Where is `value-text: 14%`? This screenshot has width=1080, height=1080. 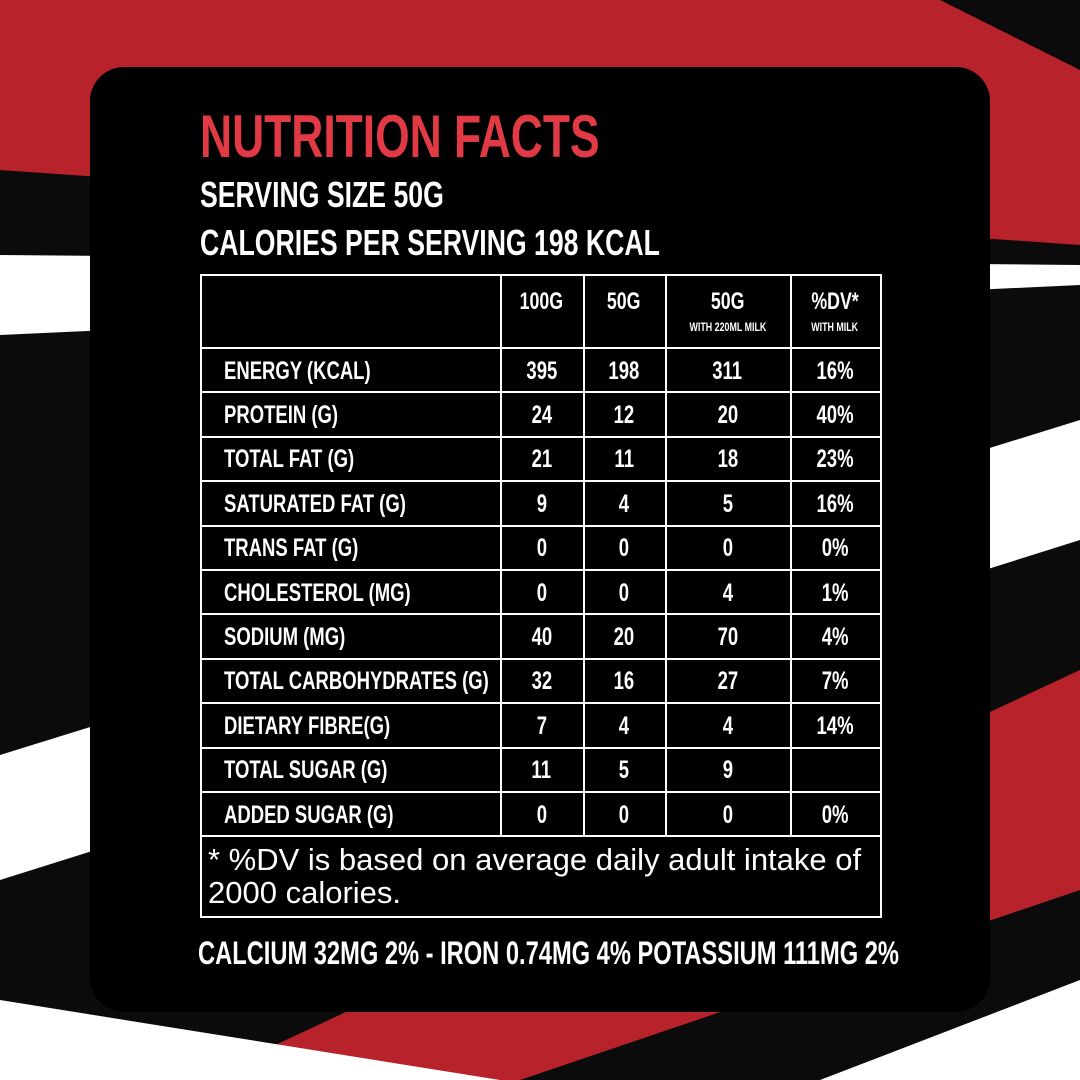
value-text: 14% is located at coordinates (835, 725).